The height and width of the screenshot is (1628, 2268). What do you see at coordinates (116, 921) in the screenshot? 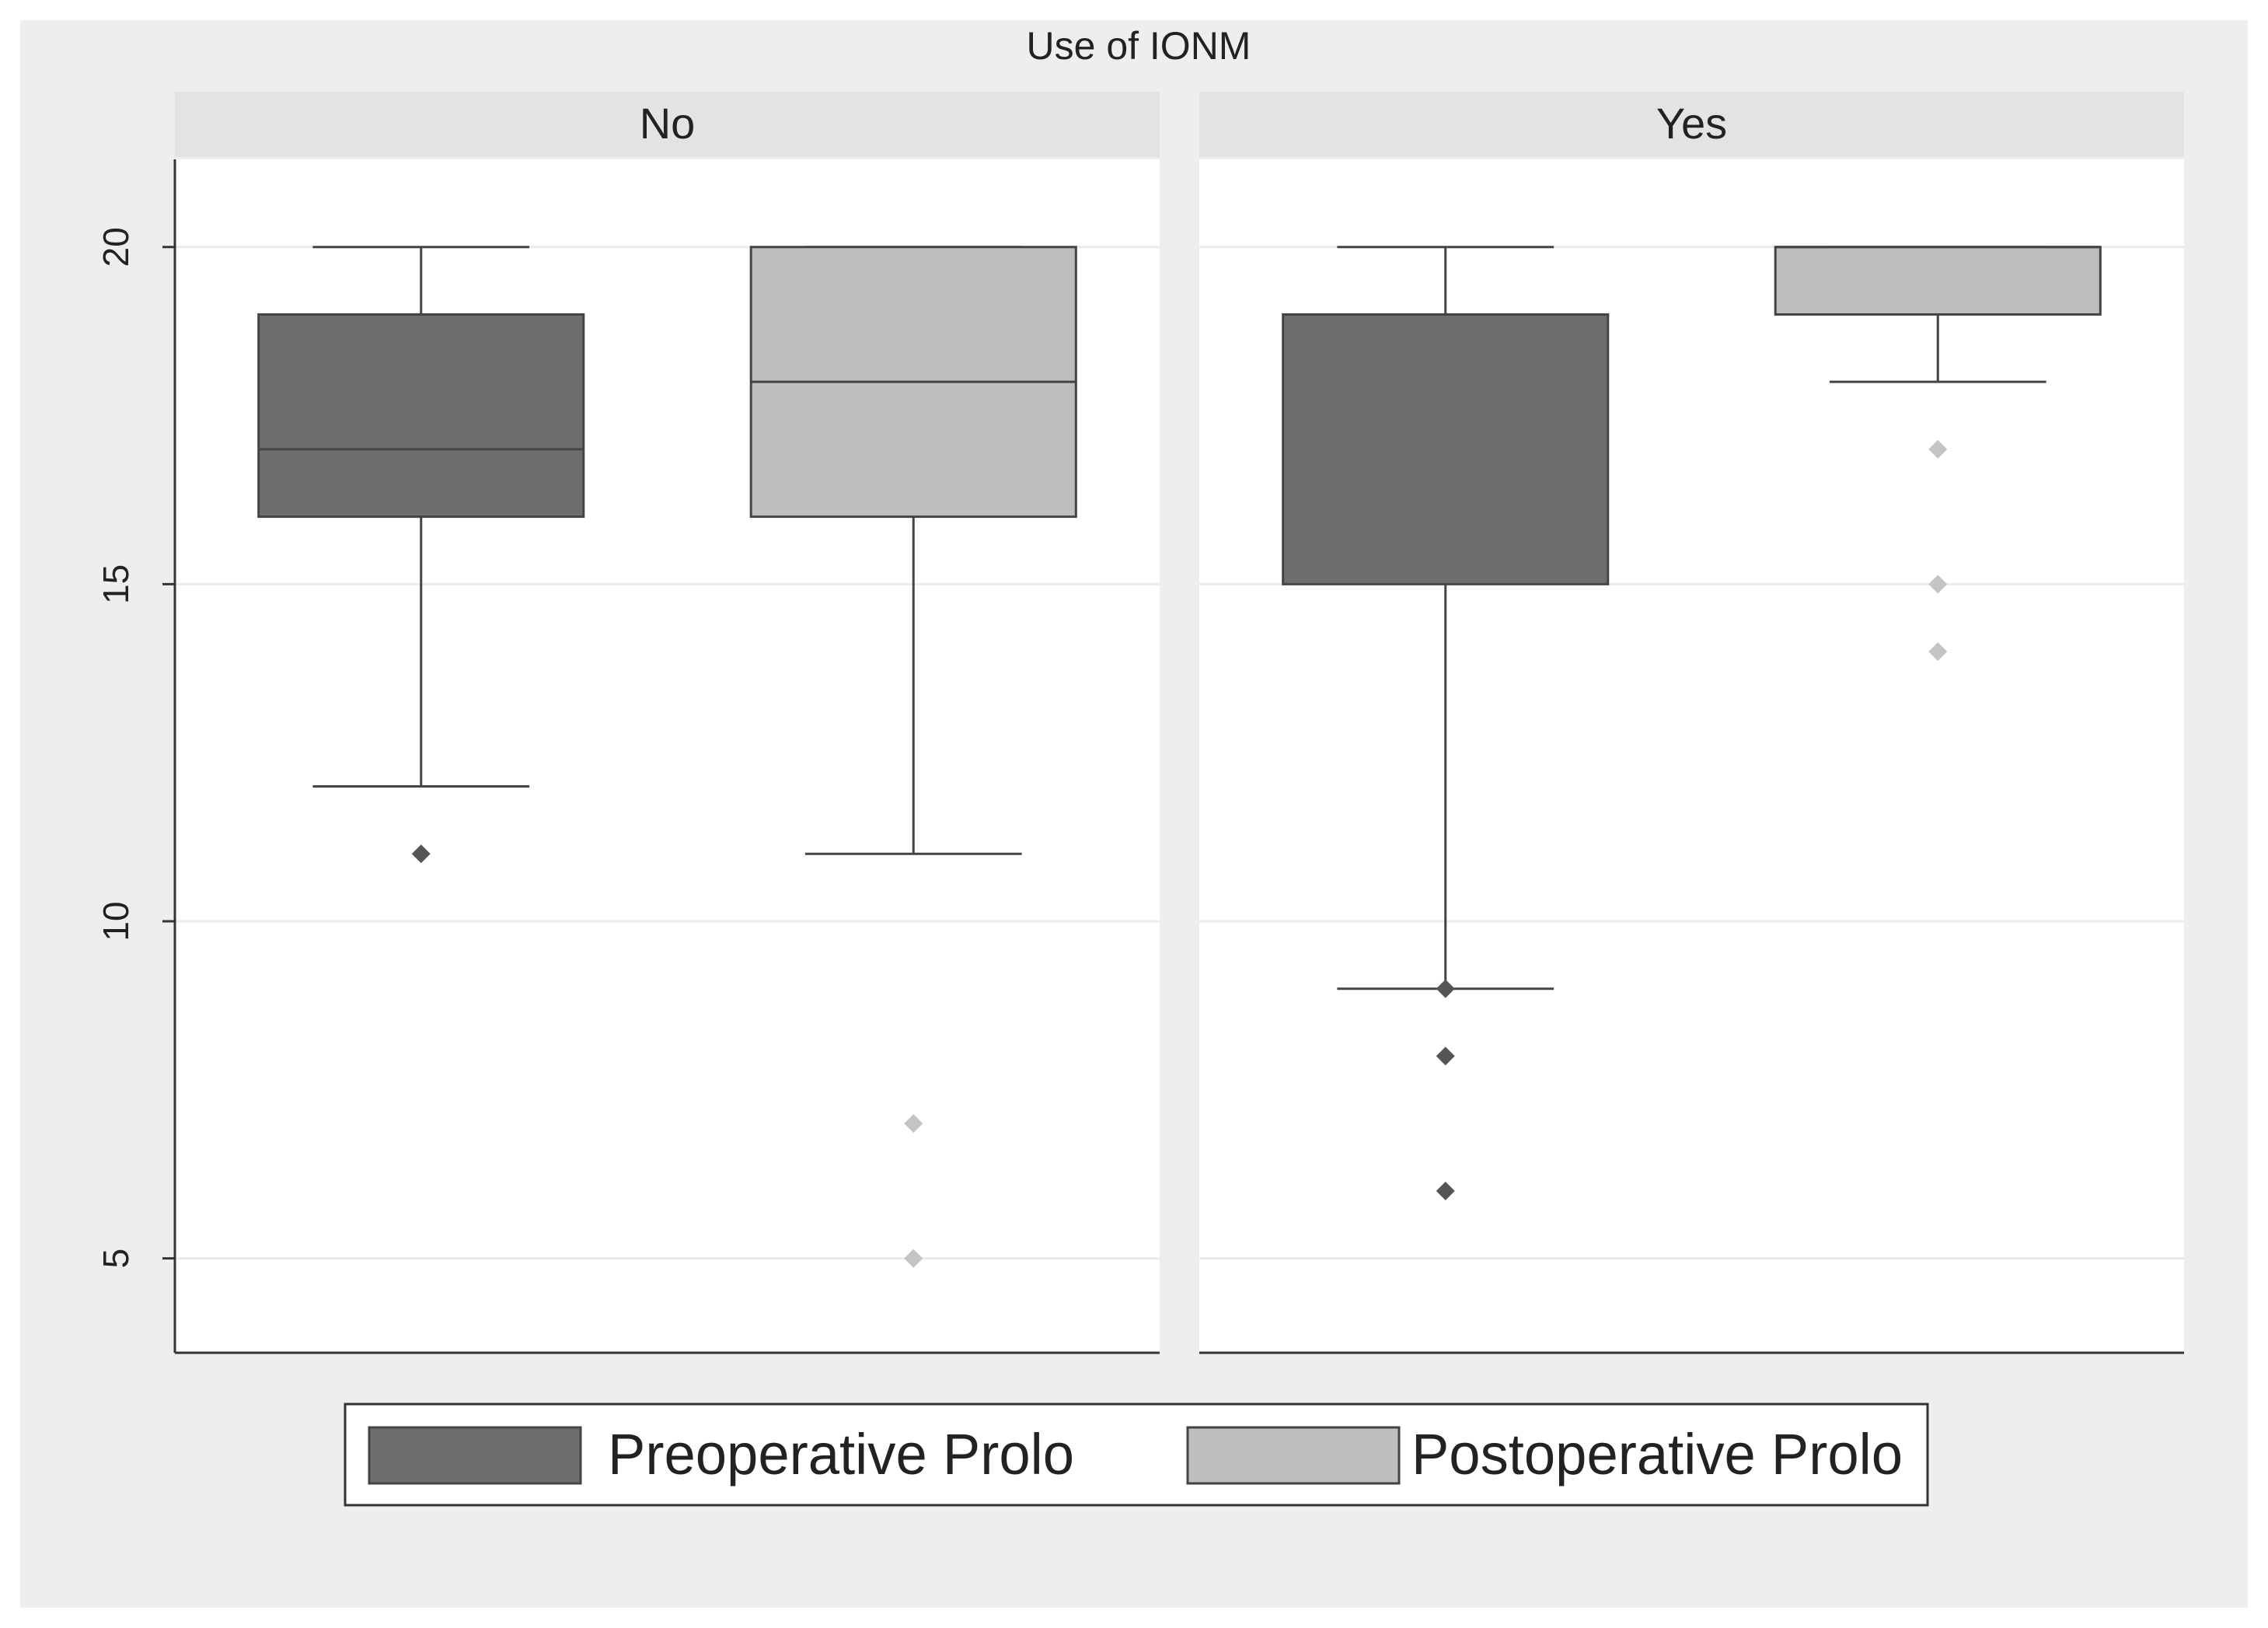
I see `y-tick-label: 10` at bounding box center [116, 921].